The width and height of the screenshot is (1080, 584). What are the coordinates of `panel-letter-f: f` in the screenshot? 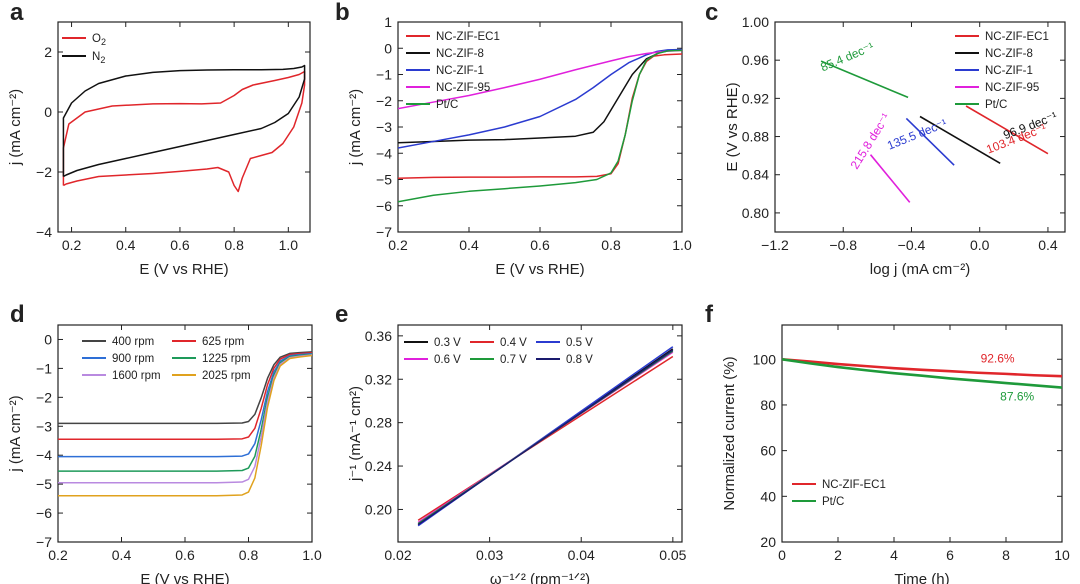 It's located at (709, 314).